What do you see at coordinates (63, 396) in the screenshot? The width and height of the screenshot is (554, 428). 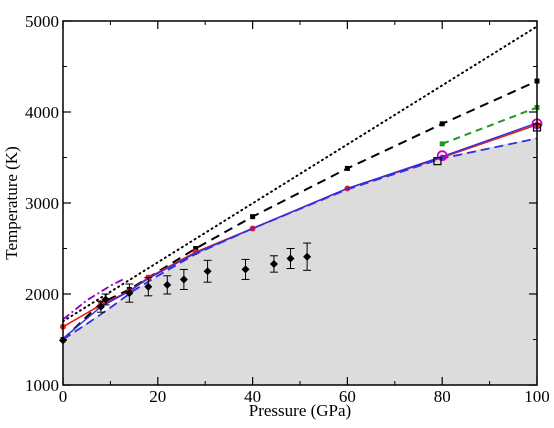 I see `x-tick-label: 0` at bounding box center [63, 396].